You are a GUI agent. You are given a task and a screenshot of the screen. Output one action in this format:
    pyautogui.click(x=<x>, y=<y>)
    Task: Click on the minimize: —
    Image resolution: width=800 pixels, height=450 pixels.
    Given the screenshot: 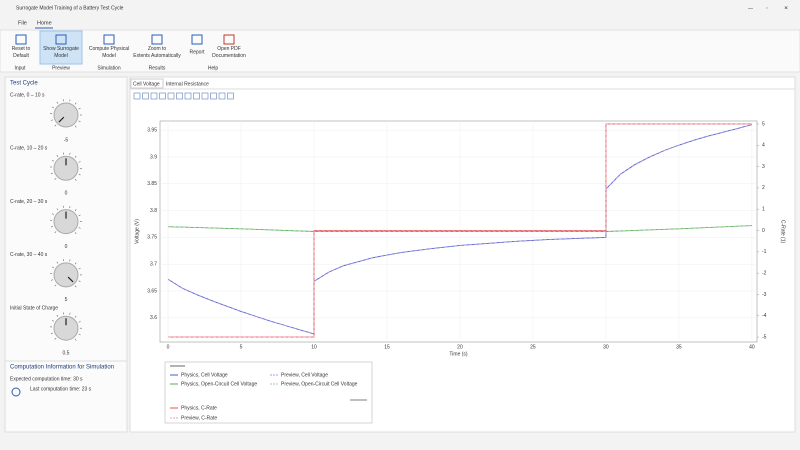 What is the action you would take?
    pyautogui.click(x=750, y=8)
    